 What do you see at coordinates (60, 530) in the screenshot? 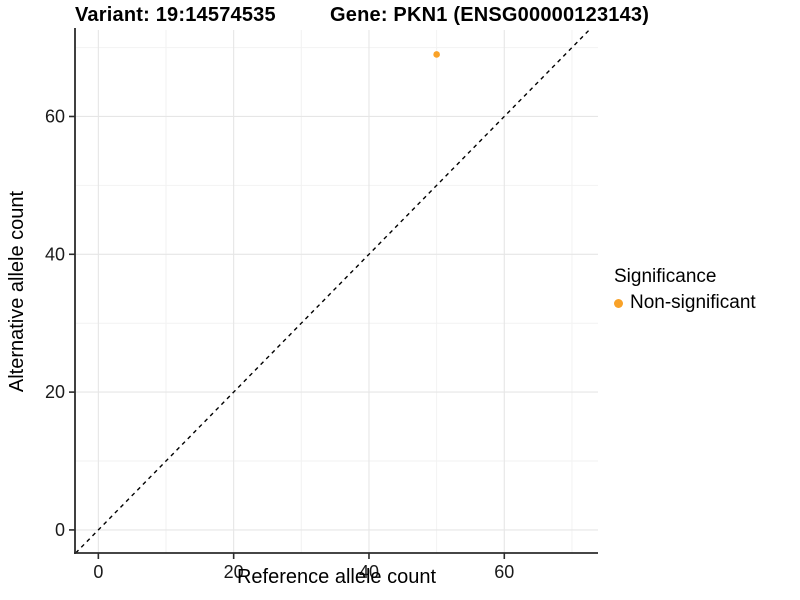
I see `y-tick-label: 0` at bounding box center [60, 530].